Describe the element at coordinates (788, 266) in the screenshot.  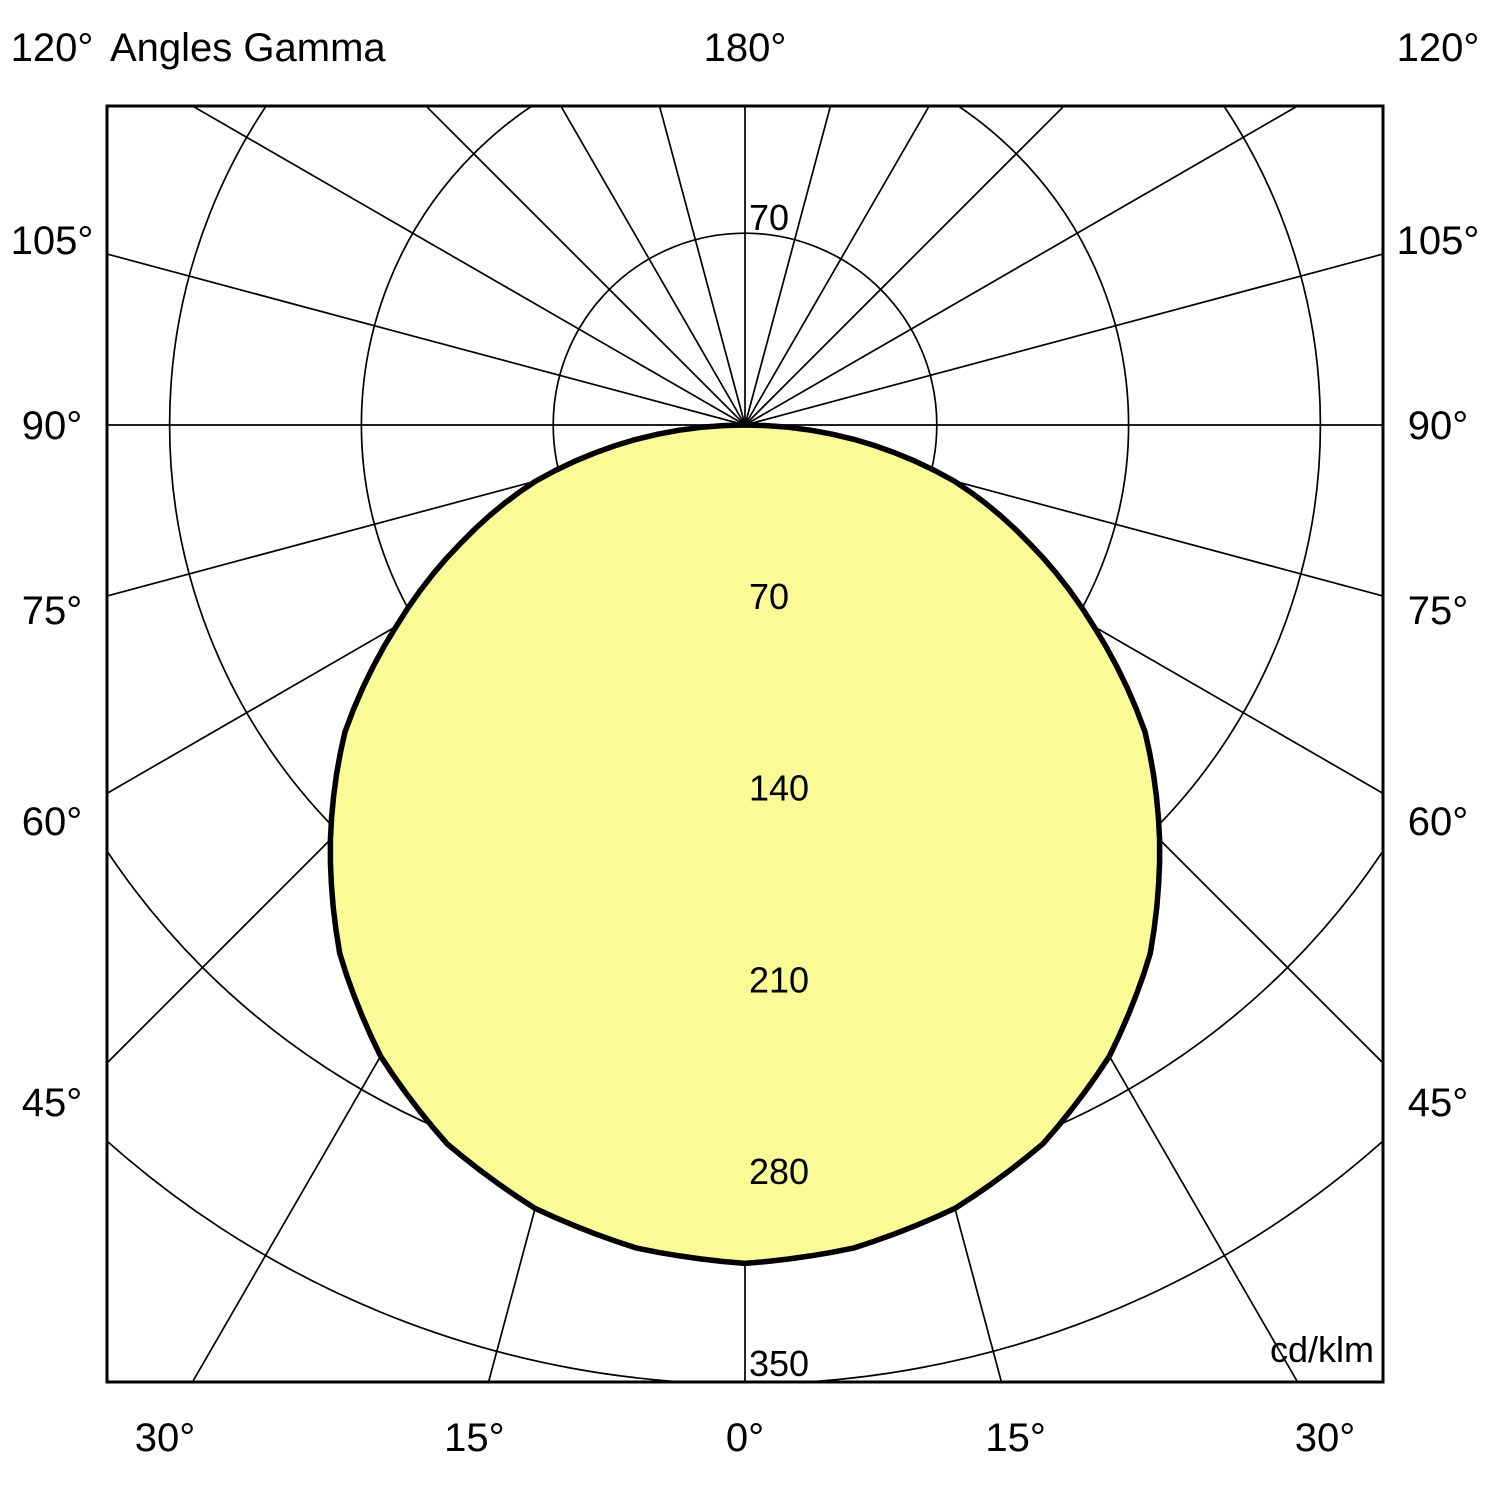
I see `gamma-ray-165deg` at that location.